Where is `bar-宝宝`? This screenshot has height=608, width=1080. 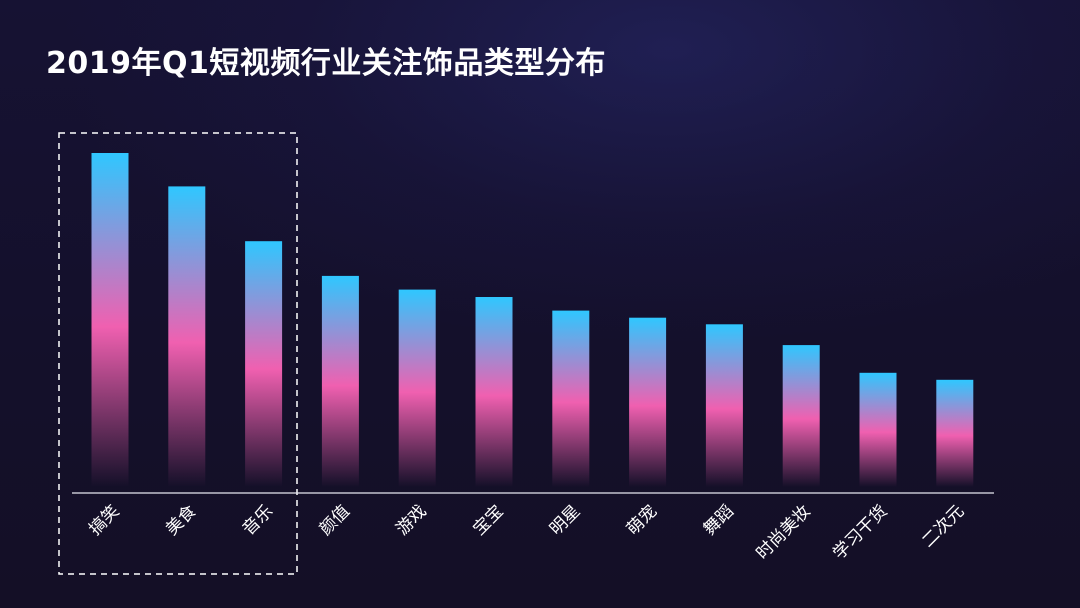 bar-宝宝 is located at coordinates (494, 392).